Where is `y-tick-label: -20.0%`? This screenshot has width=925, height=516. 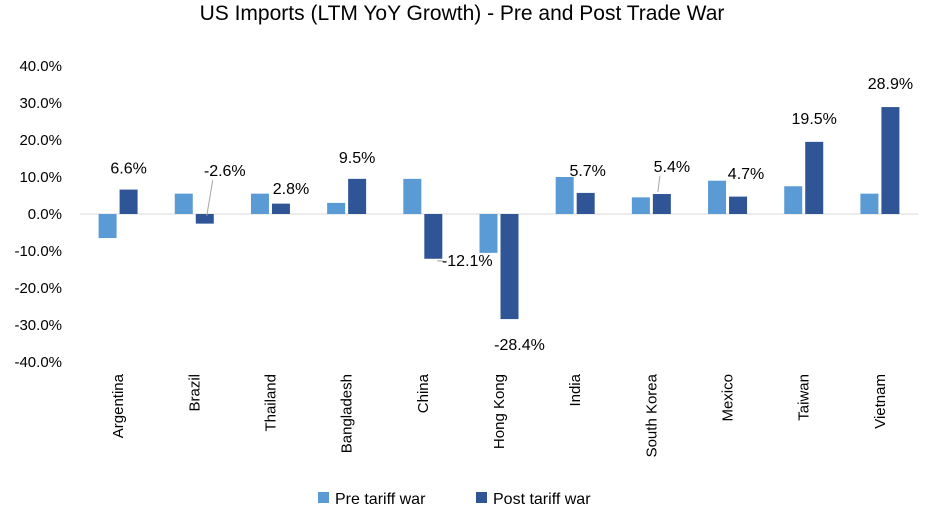
y-tick-label: -20.0% is located at coordinates (38, 288).